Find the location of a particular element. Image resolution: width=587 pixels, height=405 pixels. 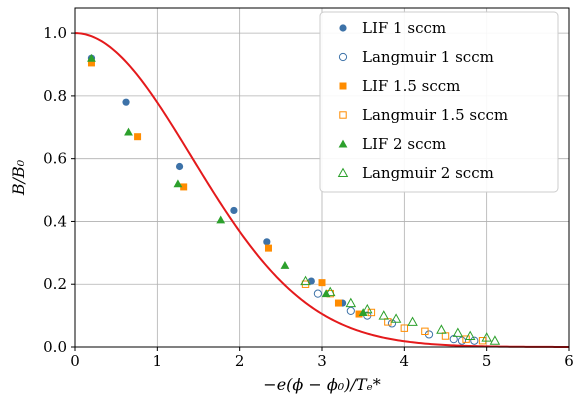

x-tick-label: 3 is located at coordinates (322, 361).